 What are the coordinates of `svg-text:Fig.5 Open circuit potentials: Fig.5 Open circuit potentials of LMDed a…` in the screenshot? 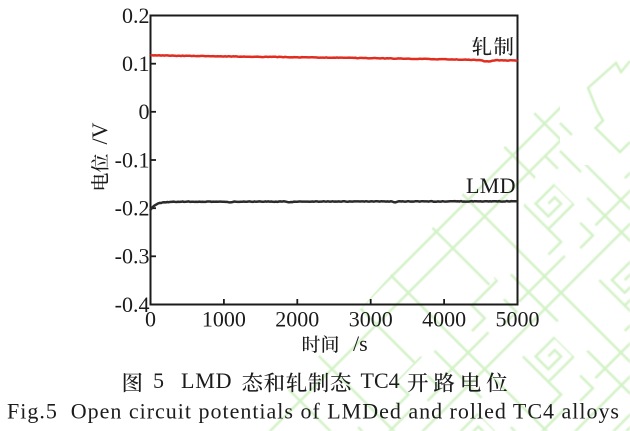 It's located at (313, 411).